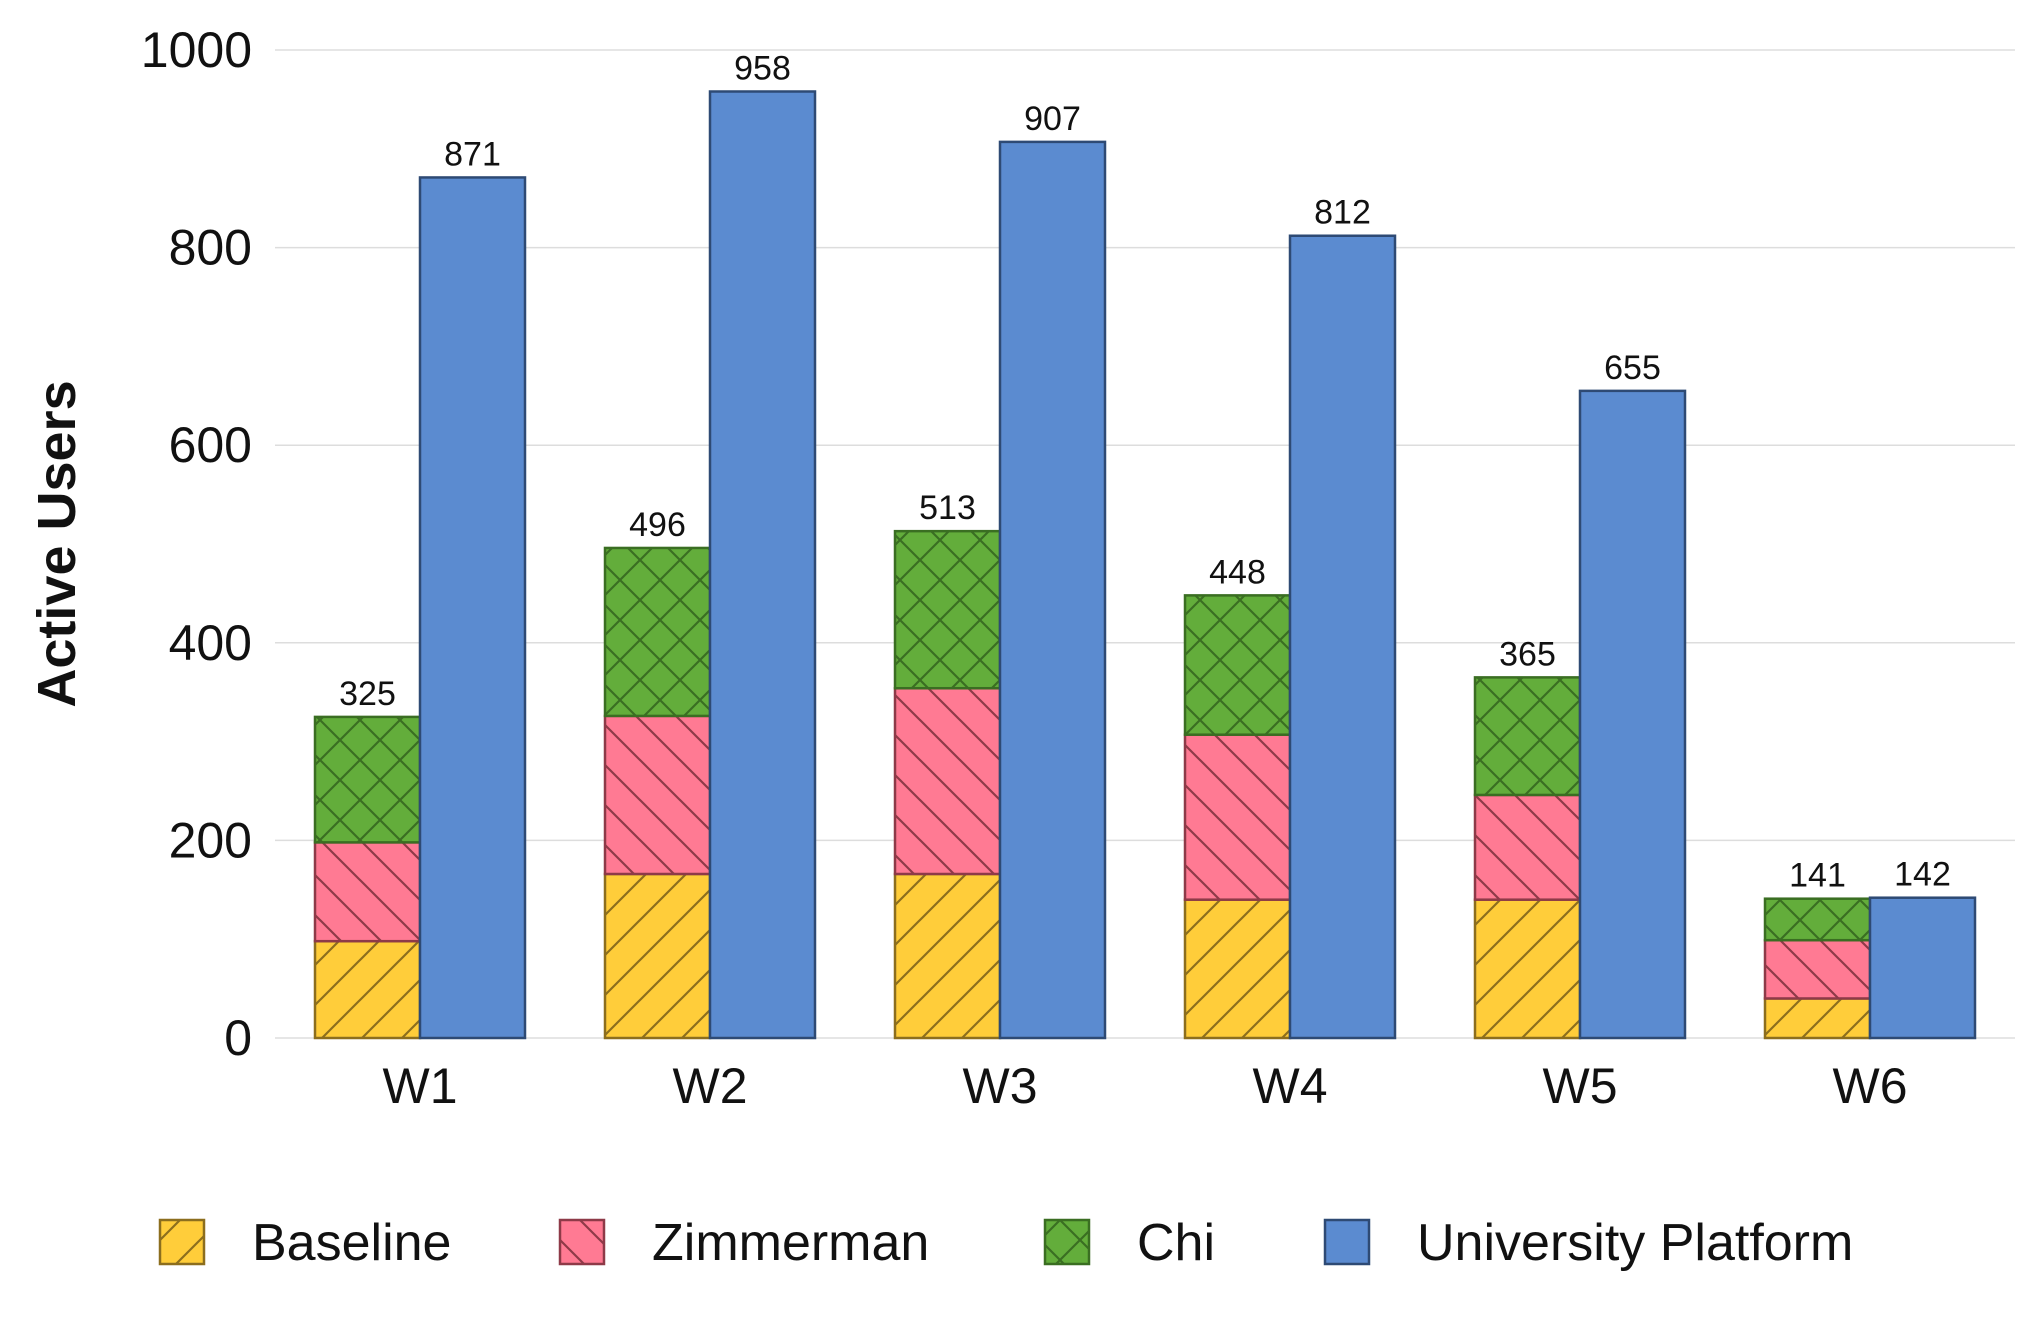  Describe the element at coordinates (1527, 847) in the screenshot. I see `bar-zimmerman-w5` at that location.